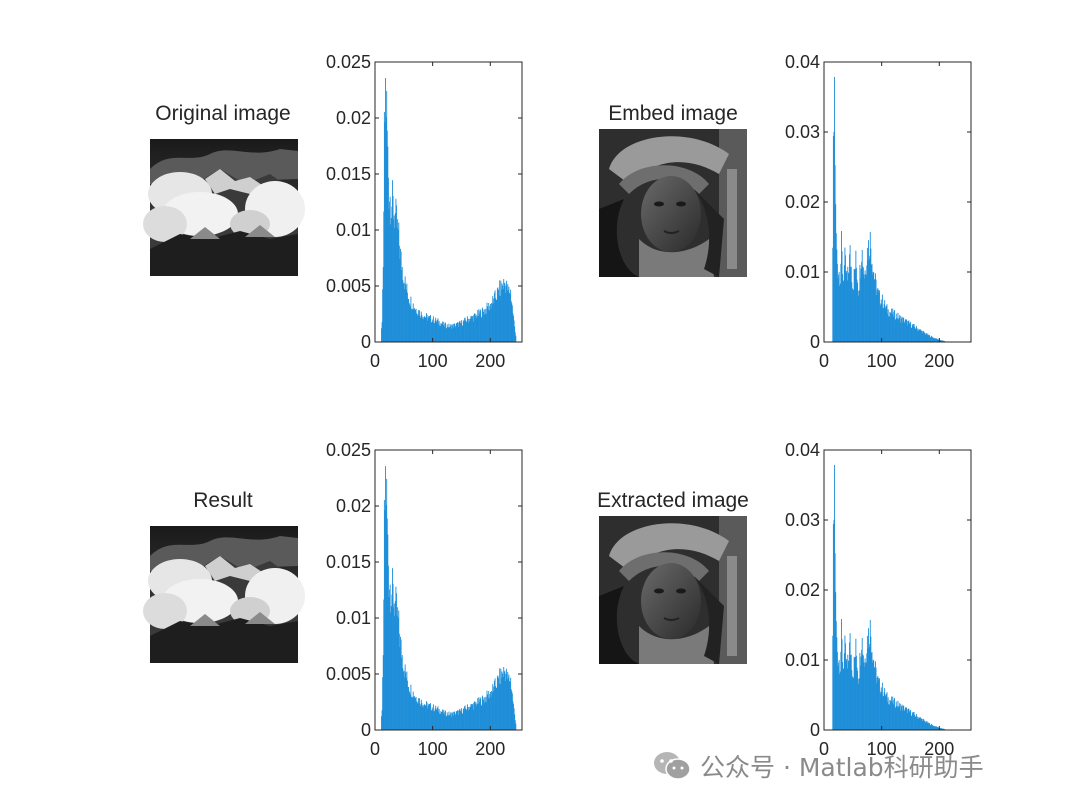  What do you see at coordinates (348, 674) in the screenshot?
I see `hist-result-ytick-label: 0.005` at bounding box center [348, 674].